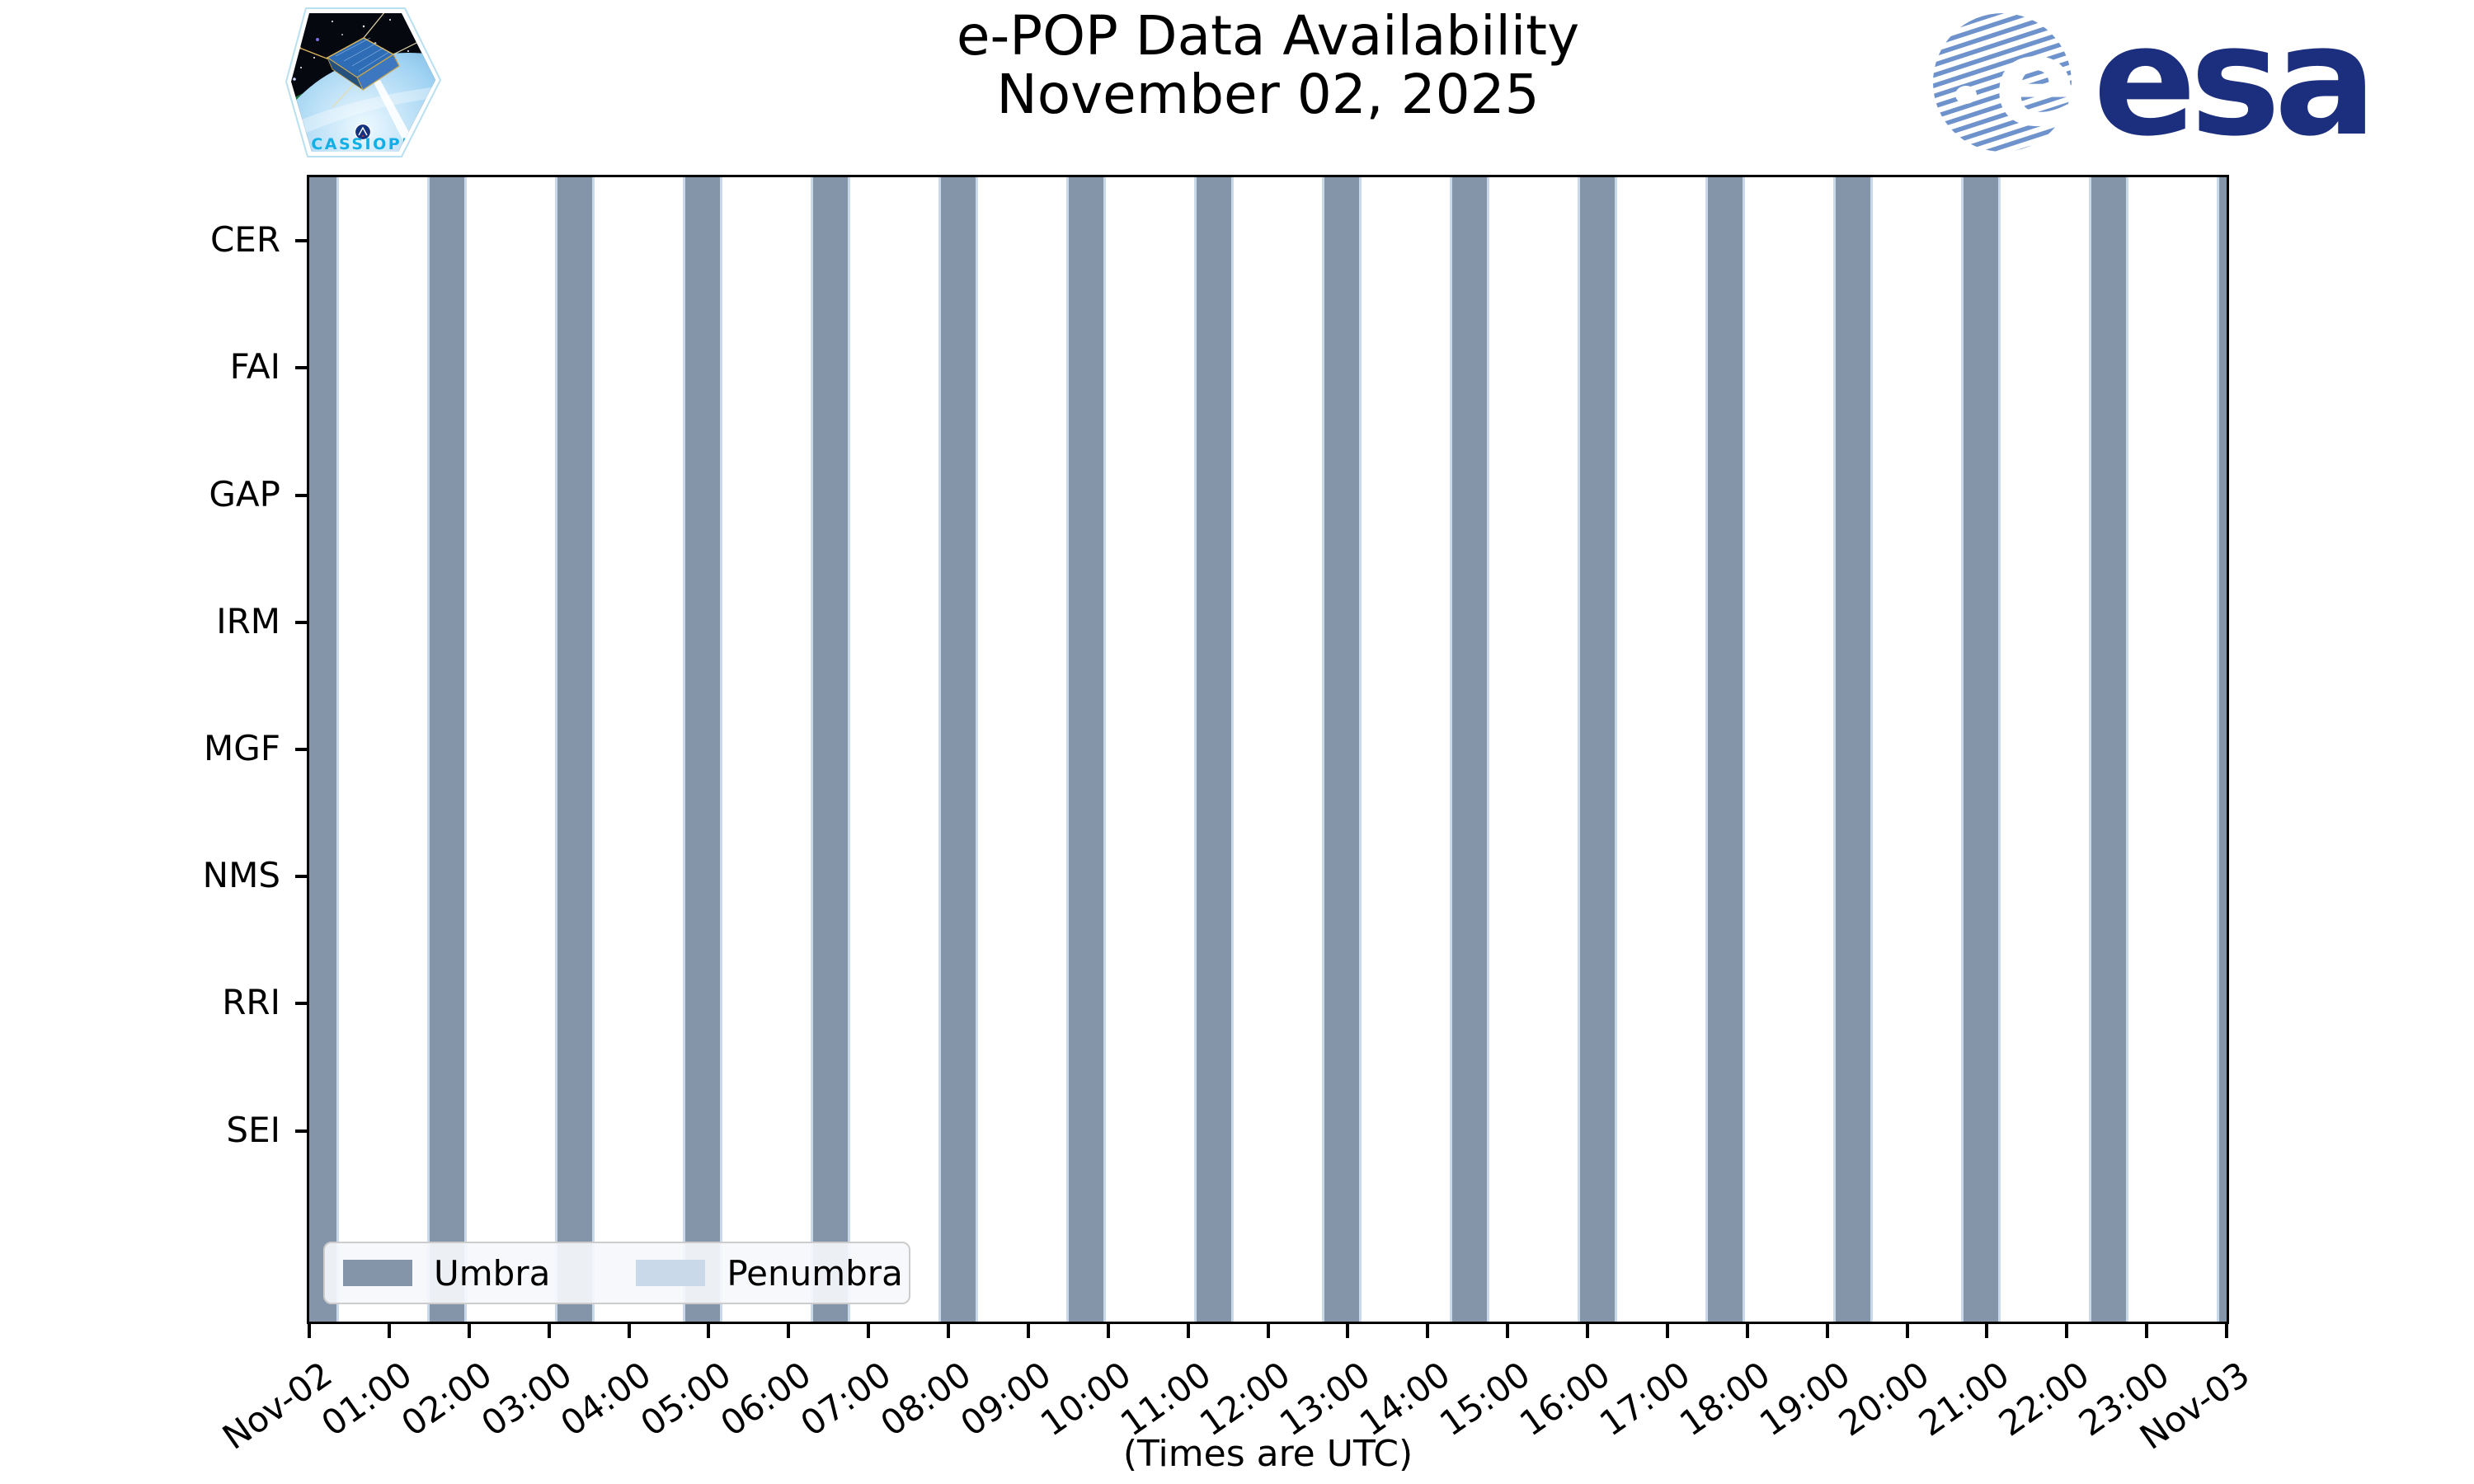 This screenshot has height=1484, width=2474. I want to click on x-tick-label: 01:00, so click(366, 1399).